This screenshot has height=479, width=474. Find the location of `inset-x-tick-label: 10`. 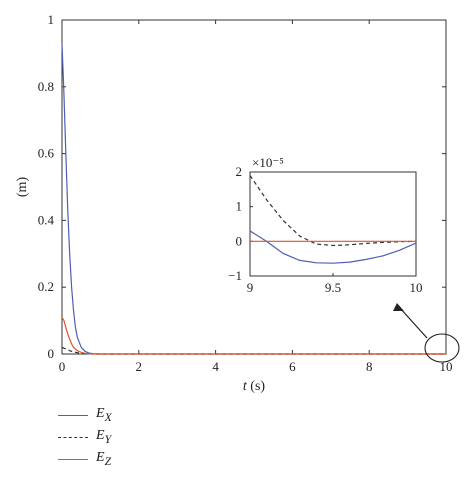

inset-x-tick-label: 10 is located at coordinates (416, 287).